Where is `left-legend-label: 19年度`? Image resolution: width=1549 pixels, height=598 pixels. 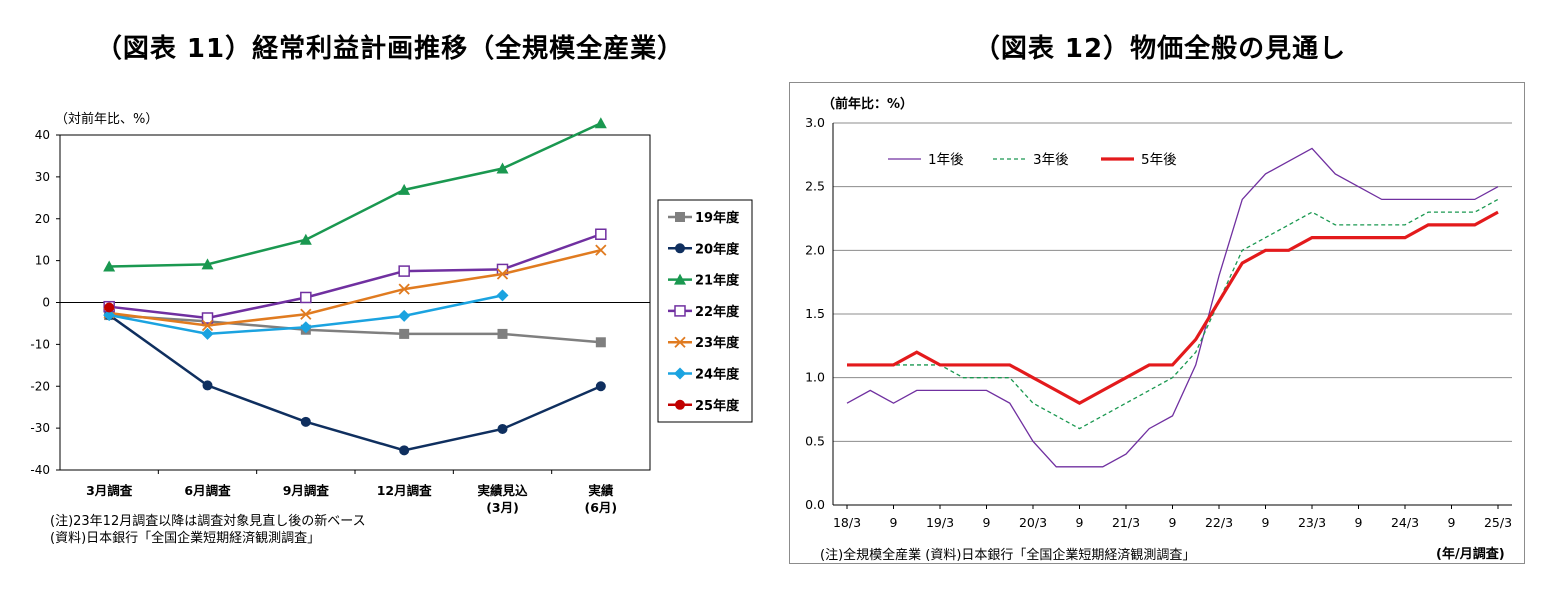 left-legend-label: 19年度 is located at coordinates (717, 218).